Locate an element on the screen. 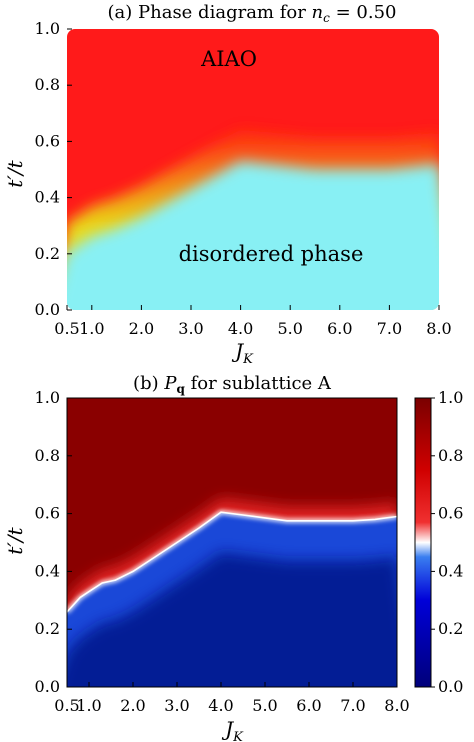  panel-a-y-ticks: 0.0 0.2 0.4 0.6 0.8 1.0 is located at coordinates (53, 169).